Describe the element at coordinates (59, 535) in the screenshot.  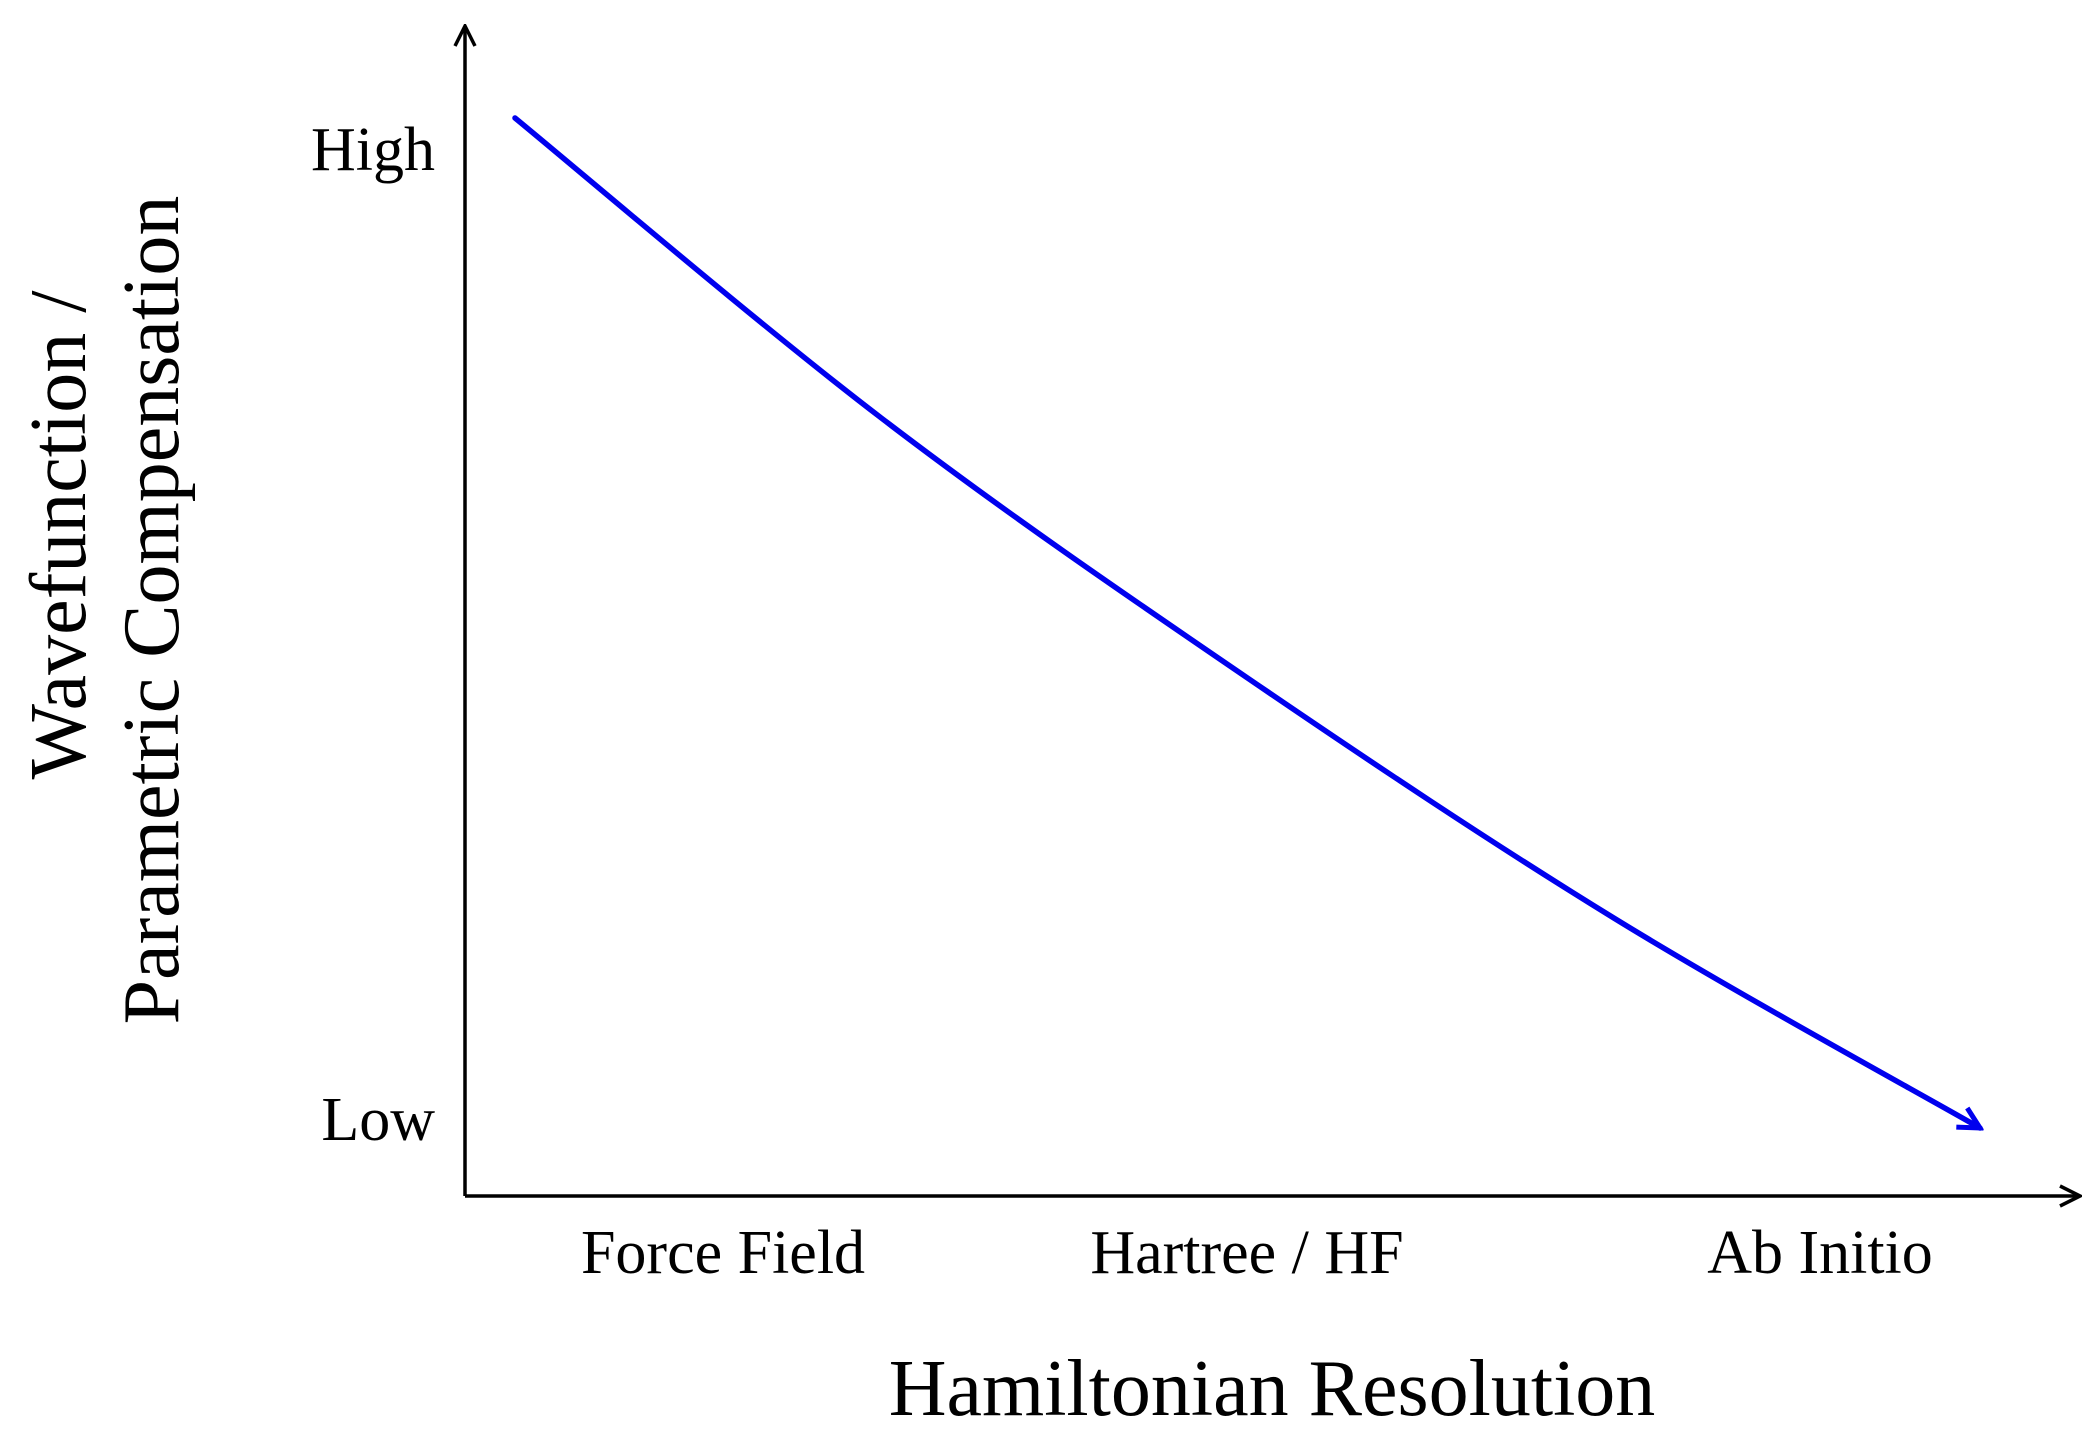
I see `y-axis-title-line-1: Wavefunction /` at that location.